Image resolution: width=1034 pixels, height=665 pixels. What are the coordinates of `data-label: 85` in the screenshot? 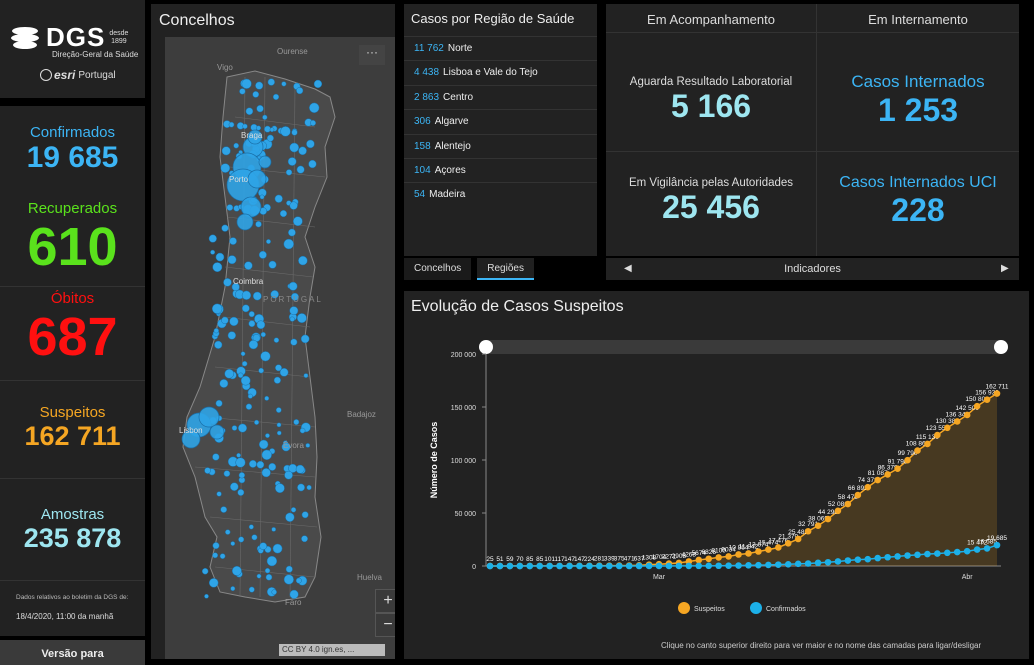 It's located at (530, 559).